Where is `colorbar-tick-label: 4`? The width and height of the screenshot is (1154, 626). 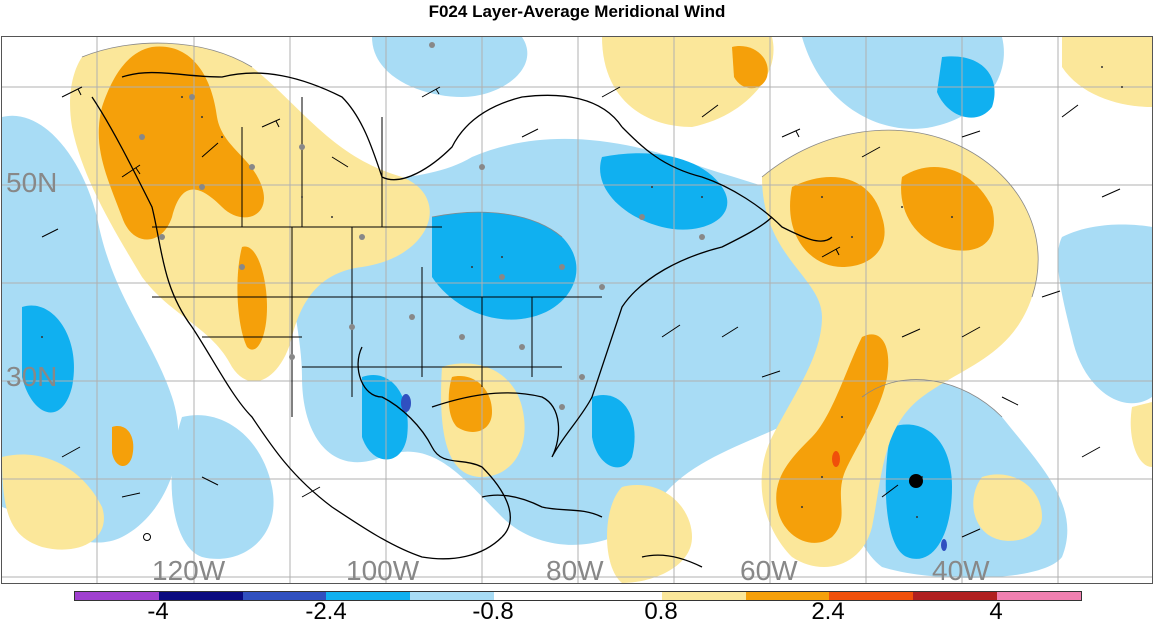 colorbar-tick-label: 4 is located at coordinates (996, 611).